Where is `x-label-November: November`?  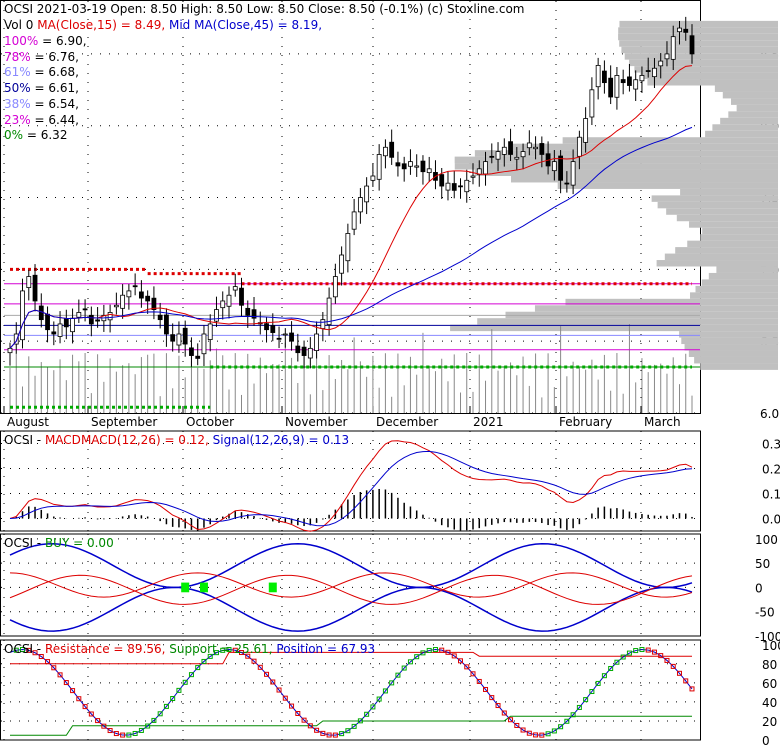 x-label-November: November is located at coordinates (316, 422).